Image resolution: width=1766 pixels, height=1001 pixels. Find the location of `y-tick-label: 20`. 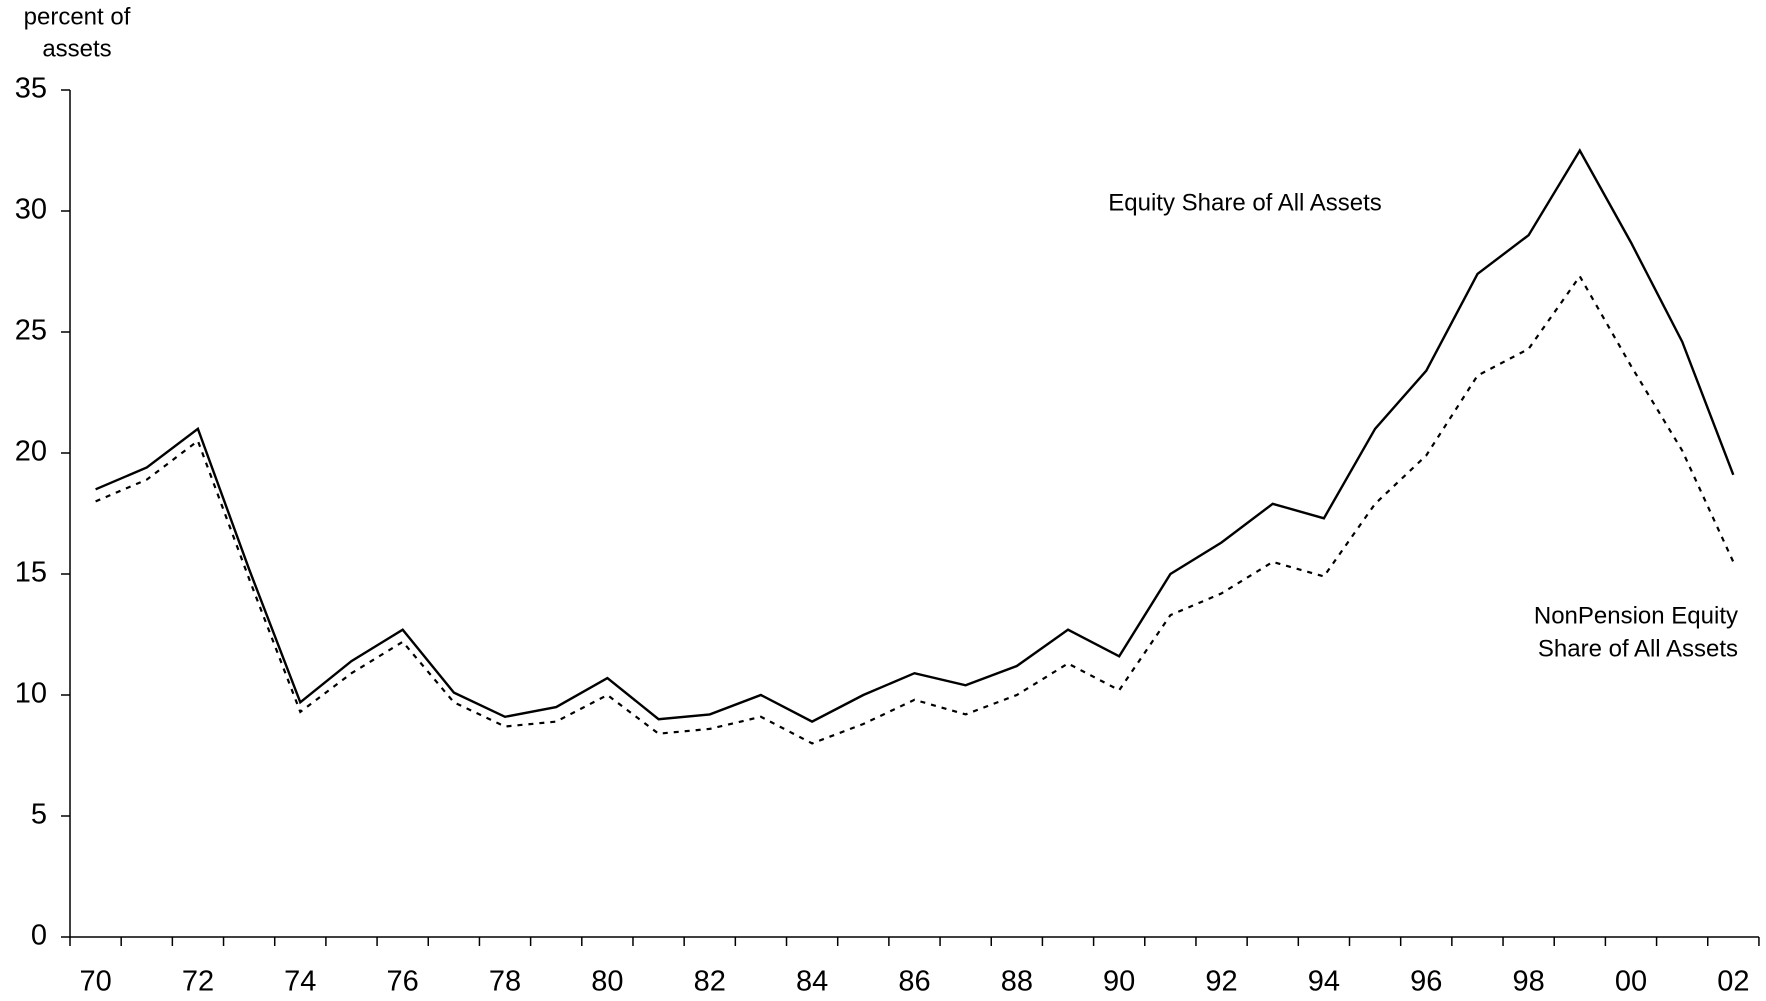

y-tick-label: 20 is located at coordinates (31, 452).